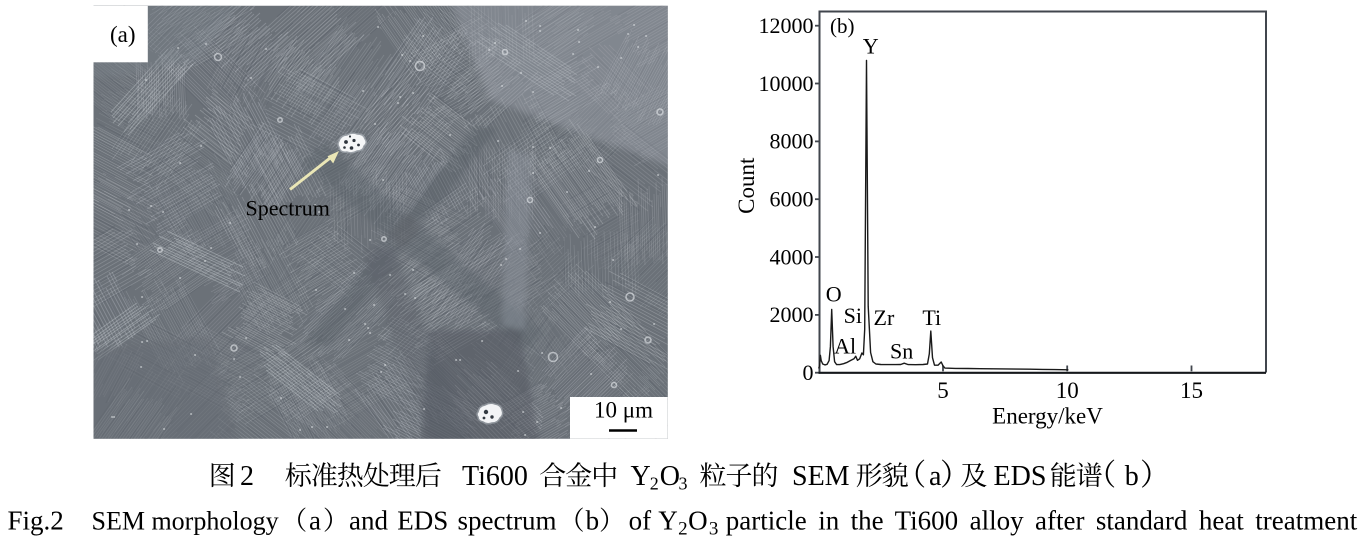 Image resolution: width=1362 pixels, height=560 pixels. Describe the element at coordinates (123, 34) in the screenshot. I see `svg-text: (a)` at that location.